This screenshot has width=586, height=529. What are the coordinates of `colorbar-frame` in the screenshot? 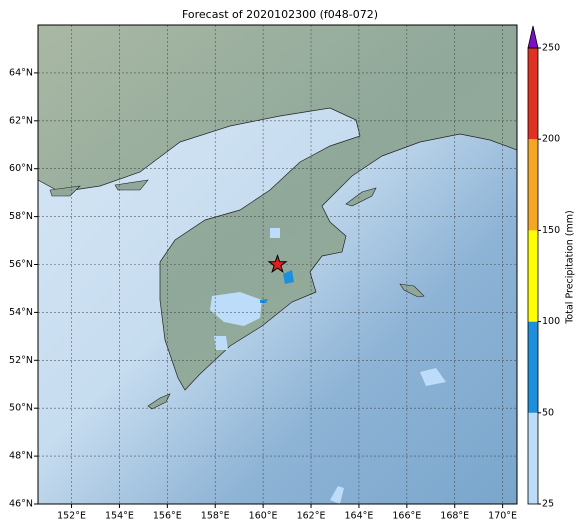 It's located at (533, 276).